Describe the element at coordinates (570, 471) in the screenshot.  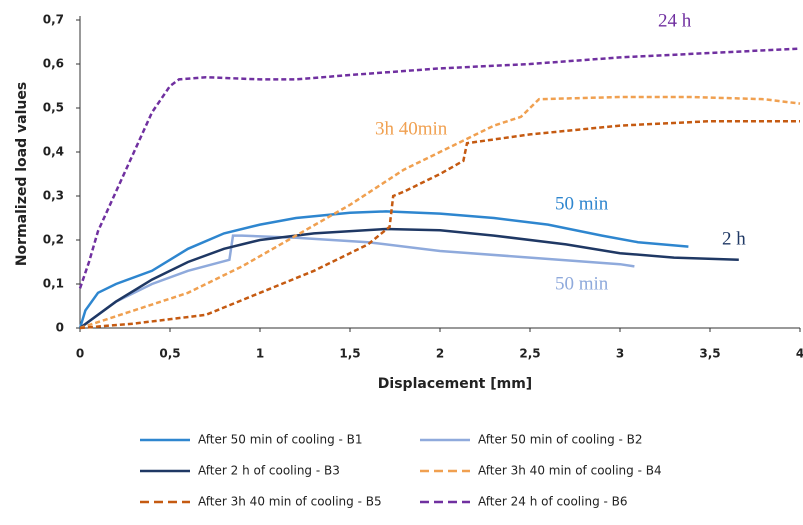
I see `legend-label: After 3h 40 min of cooling - B4` at that location.